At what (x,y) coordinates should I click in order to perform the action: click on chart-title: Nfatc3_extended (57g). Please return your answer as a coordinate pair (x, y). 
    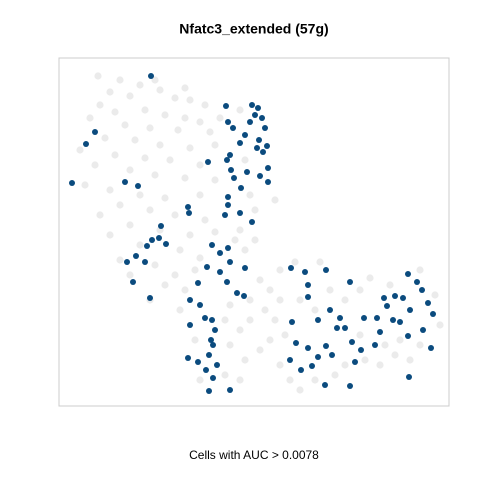
    Looking at the image, I should click on (253, 29).